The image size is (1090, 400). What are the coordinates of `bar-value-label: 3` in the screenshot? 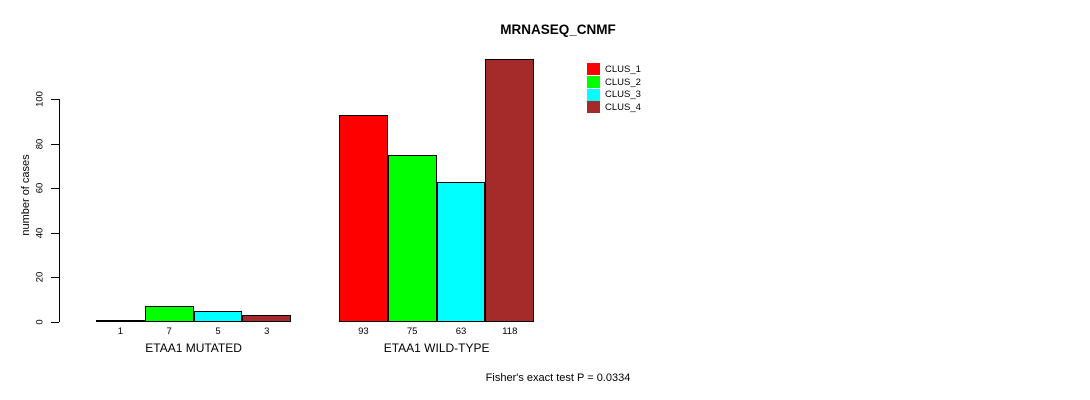 It's located at (267, 331).